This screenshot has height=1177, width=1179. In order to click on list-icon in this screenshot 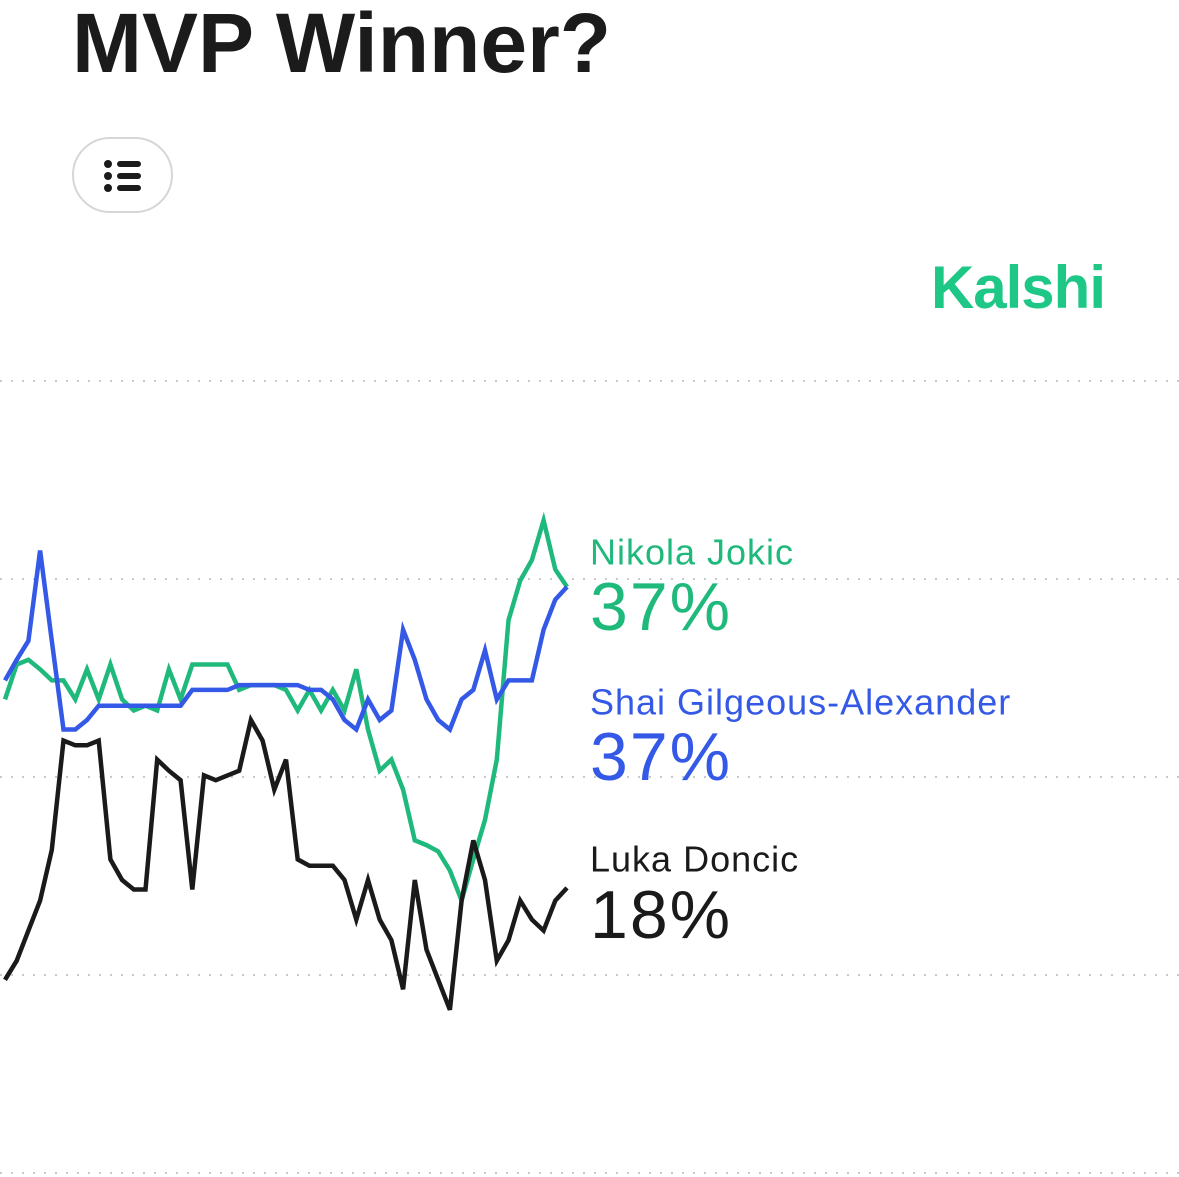, I will do `click(122, 176)`.